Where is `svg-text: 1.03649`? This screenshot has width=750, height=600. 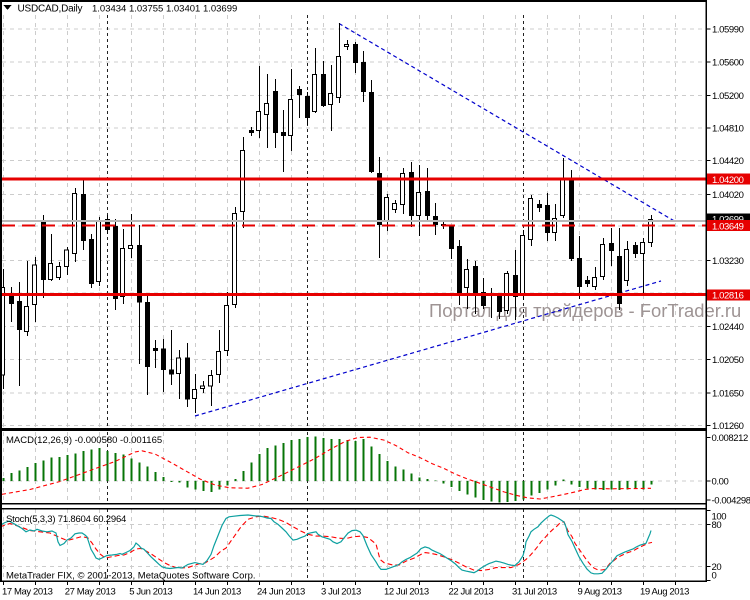
svg-text: 1.03649 is located at coordinates (728, 226).